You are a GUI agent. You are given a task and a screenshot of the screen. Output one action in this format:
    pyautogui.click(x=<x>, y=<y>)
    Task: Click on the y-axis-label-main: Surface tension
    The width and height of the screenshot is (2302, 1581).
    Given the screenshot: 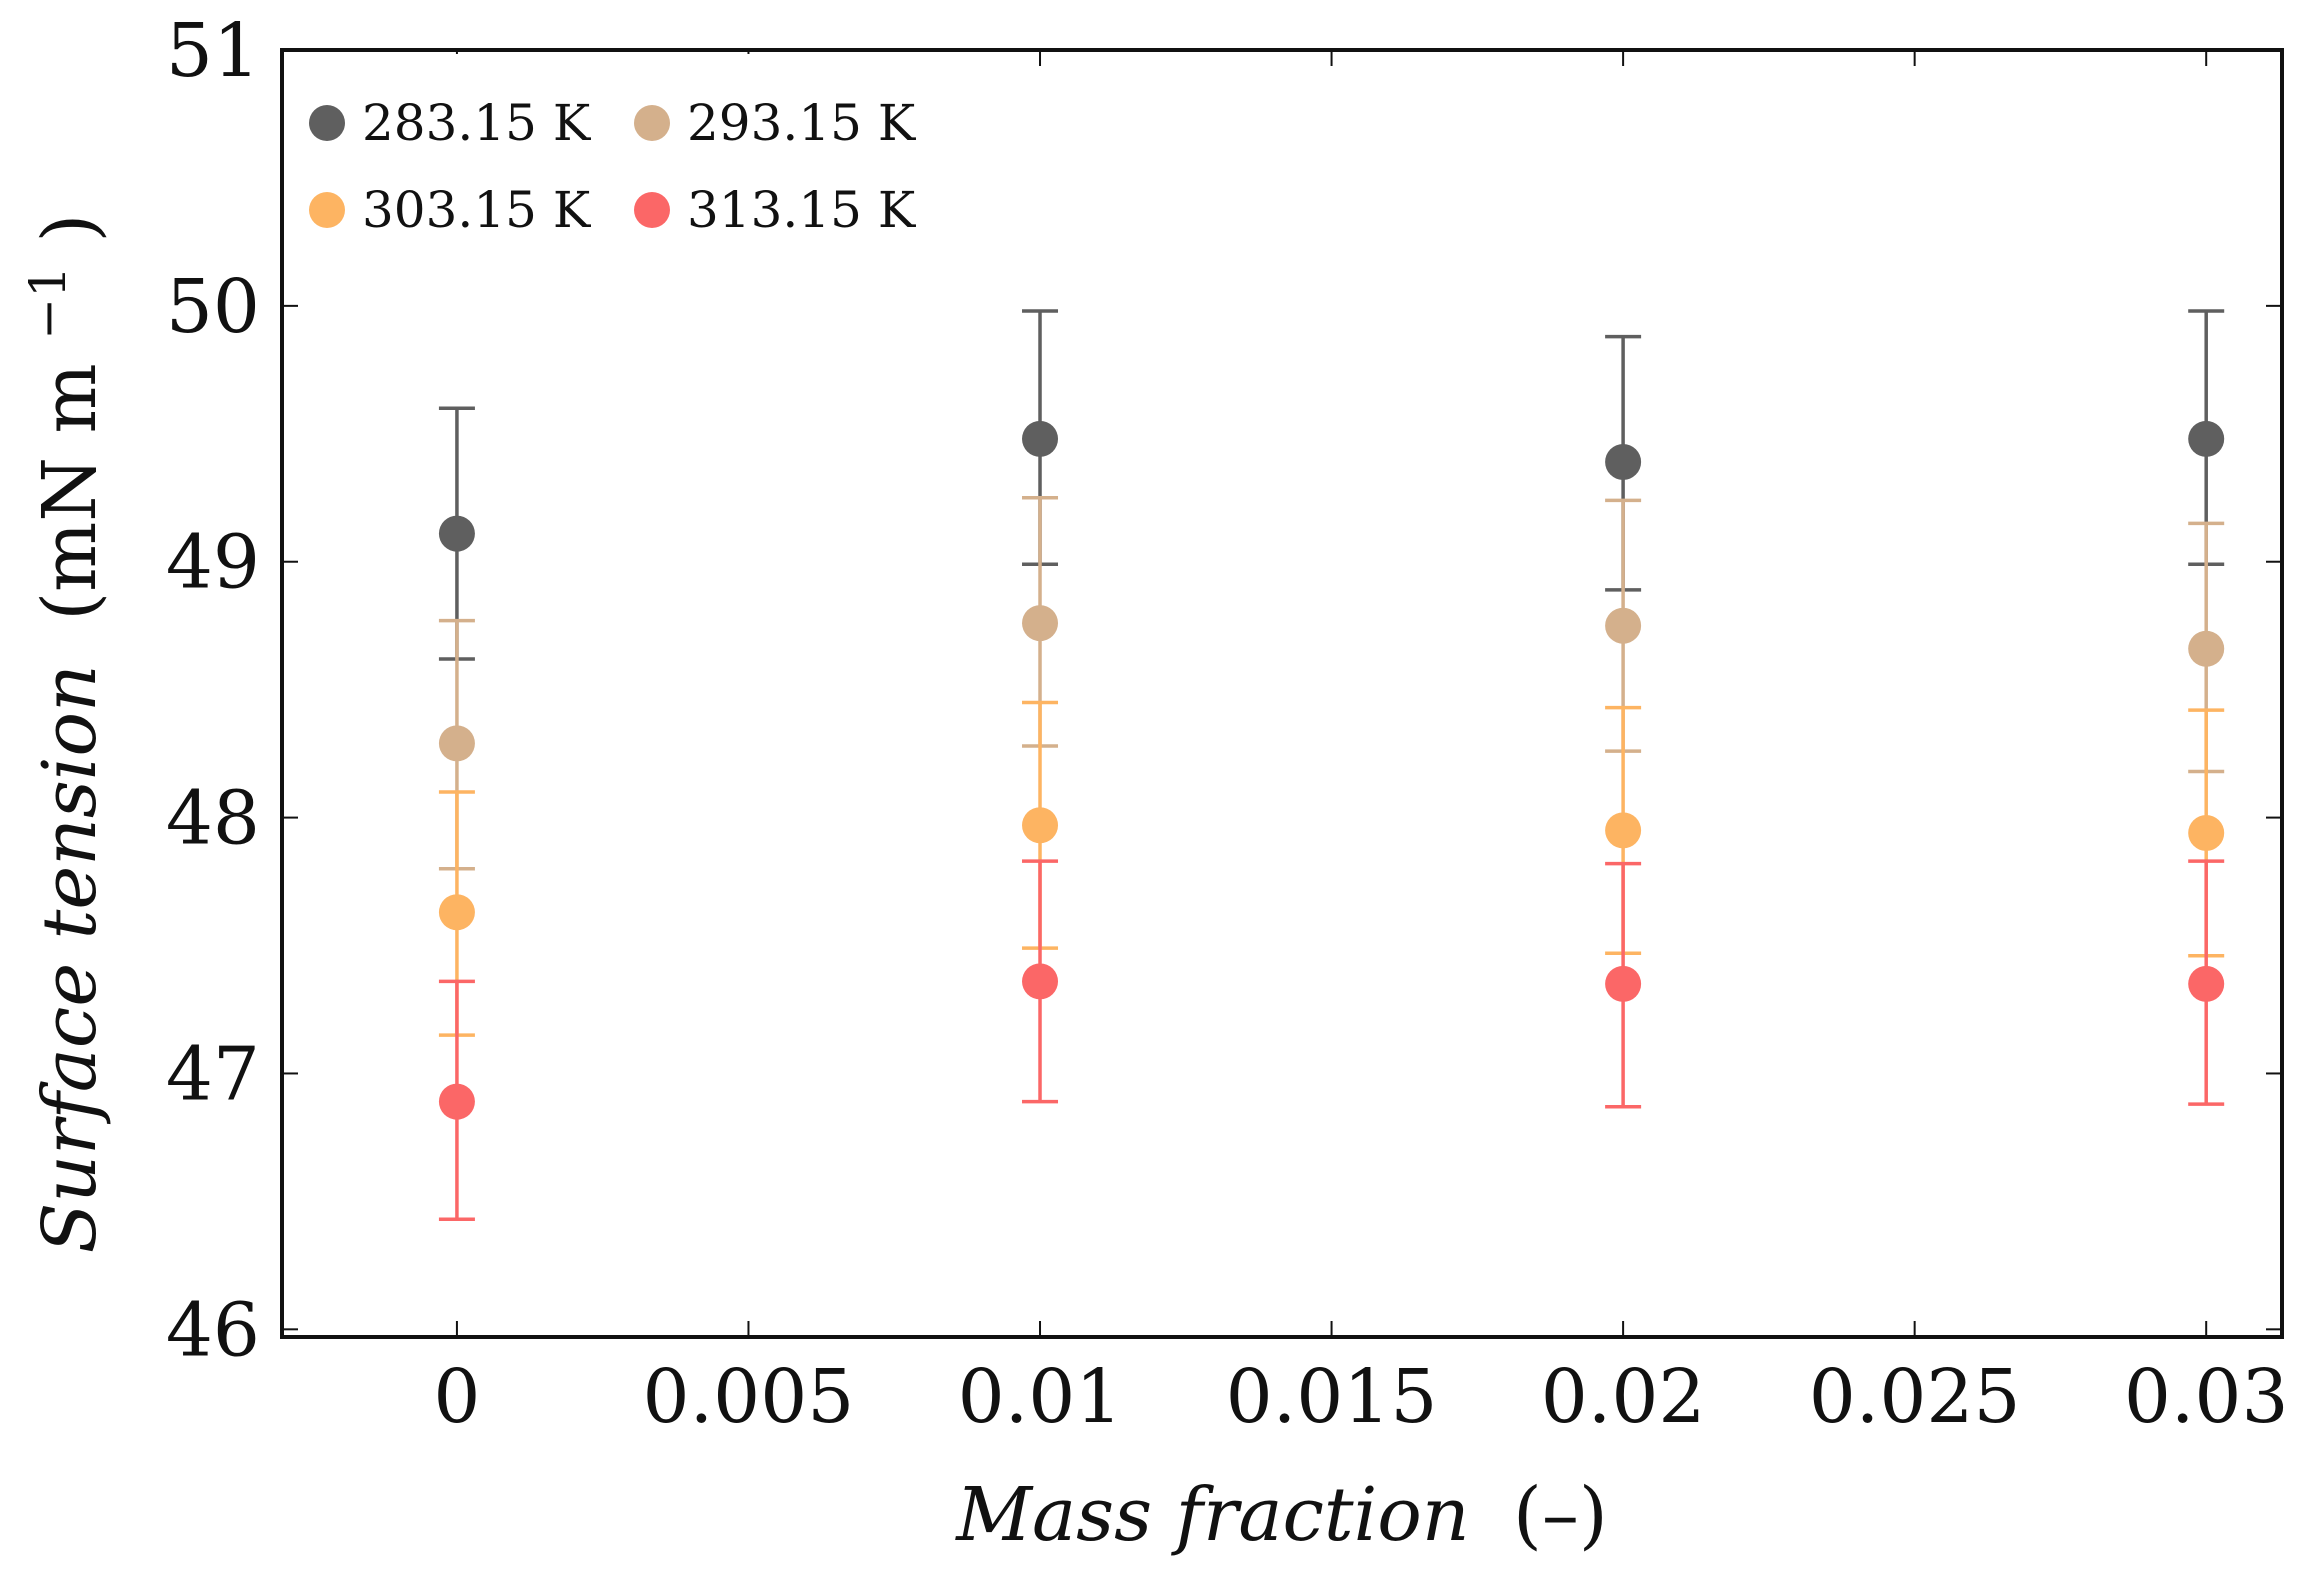 What is the action you would take?
    pyautogui.click(x=70, y=958)
    